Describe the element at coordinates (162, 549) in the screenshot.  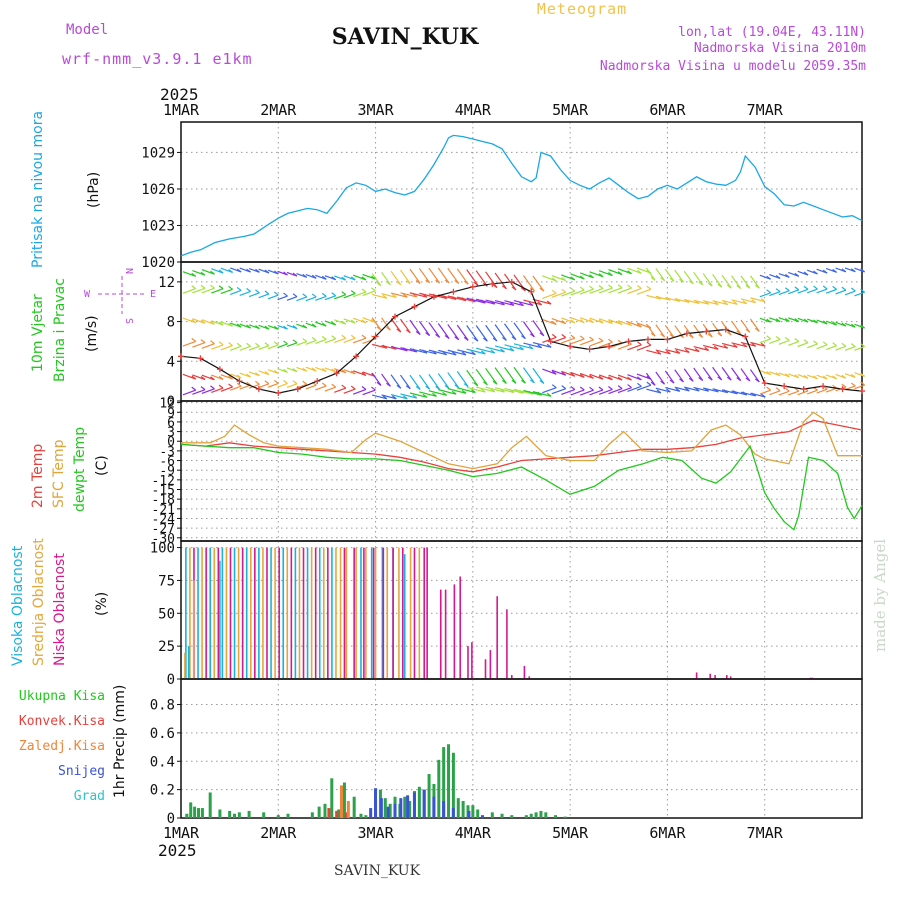
I see `clouds-ytick-label: 100` at that location.